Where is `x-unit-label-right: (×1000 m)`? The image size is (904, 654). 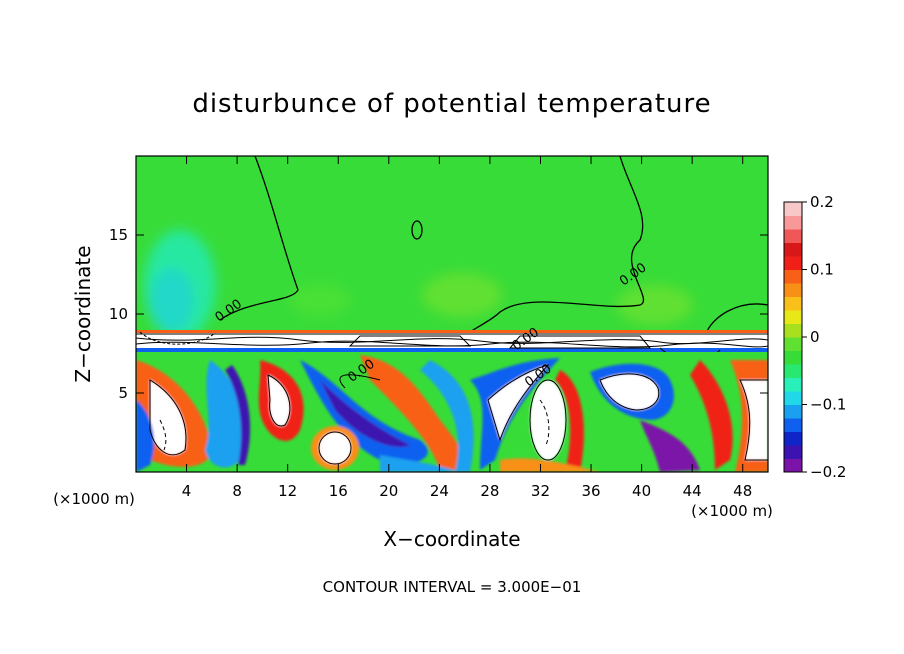
x-unit-label-right: (×1000 m) is located at coordinates (732, 511).